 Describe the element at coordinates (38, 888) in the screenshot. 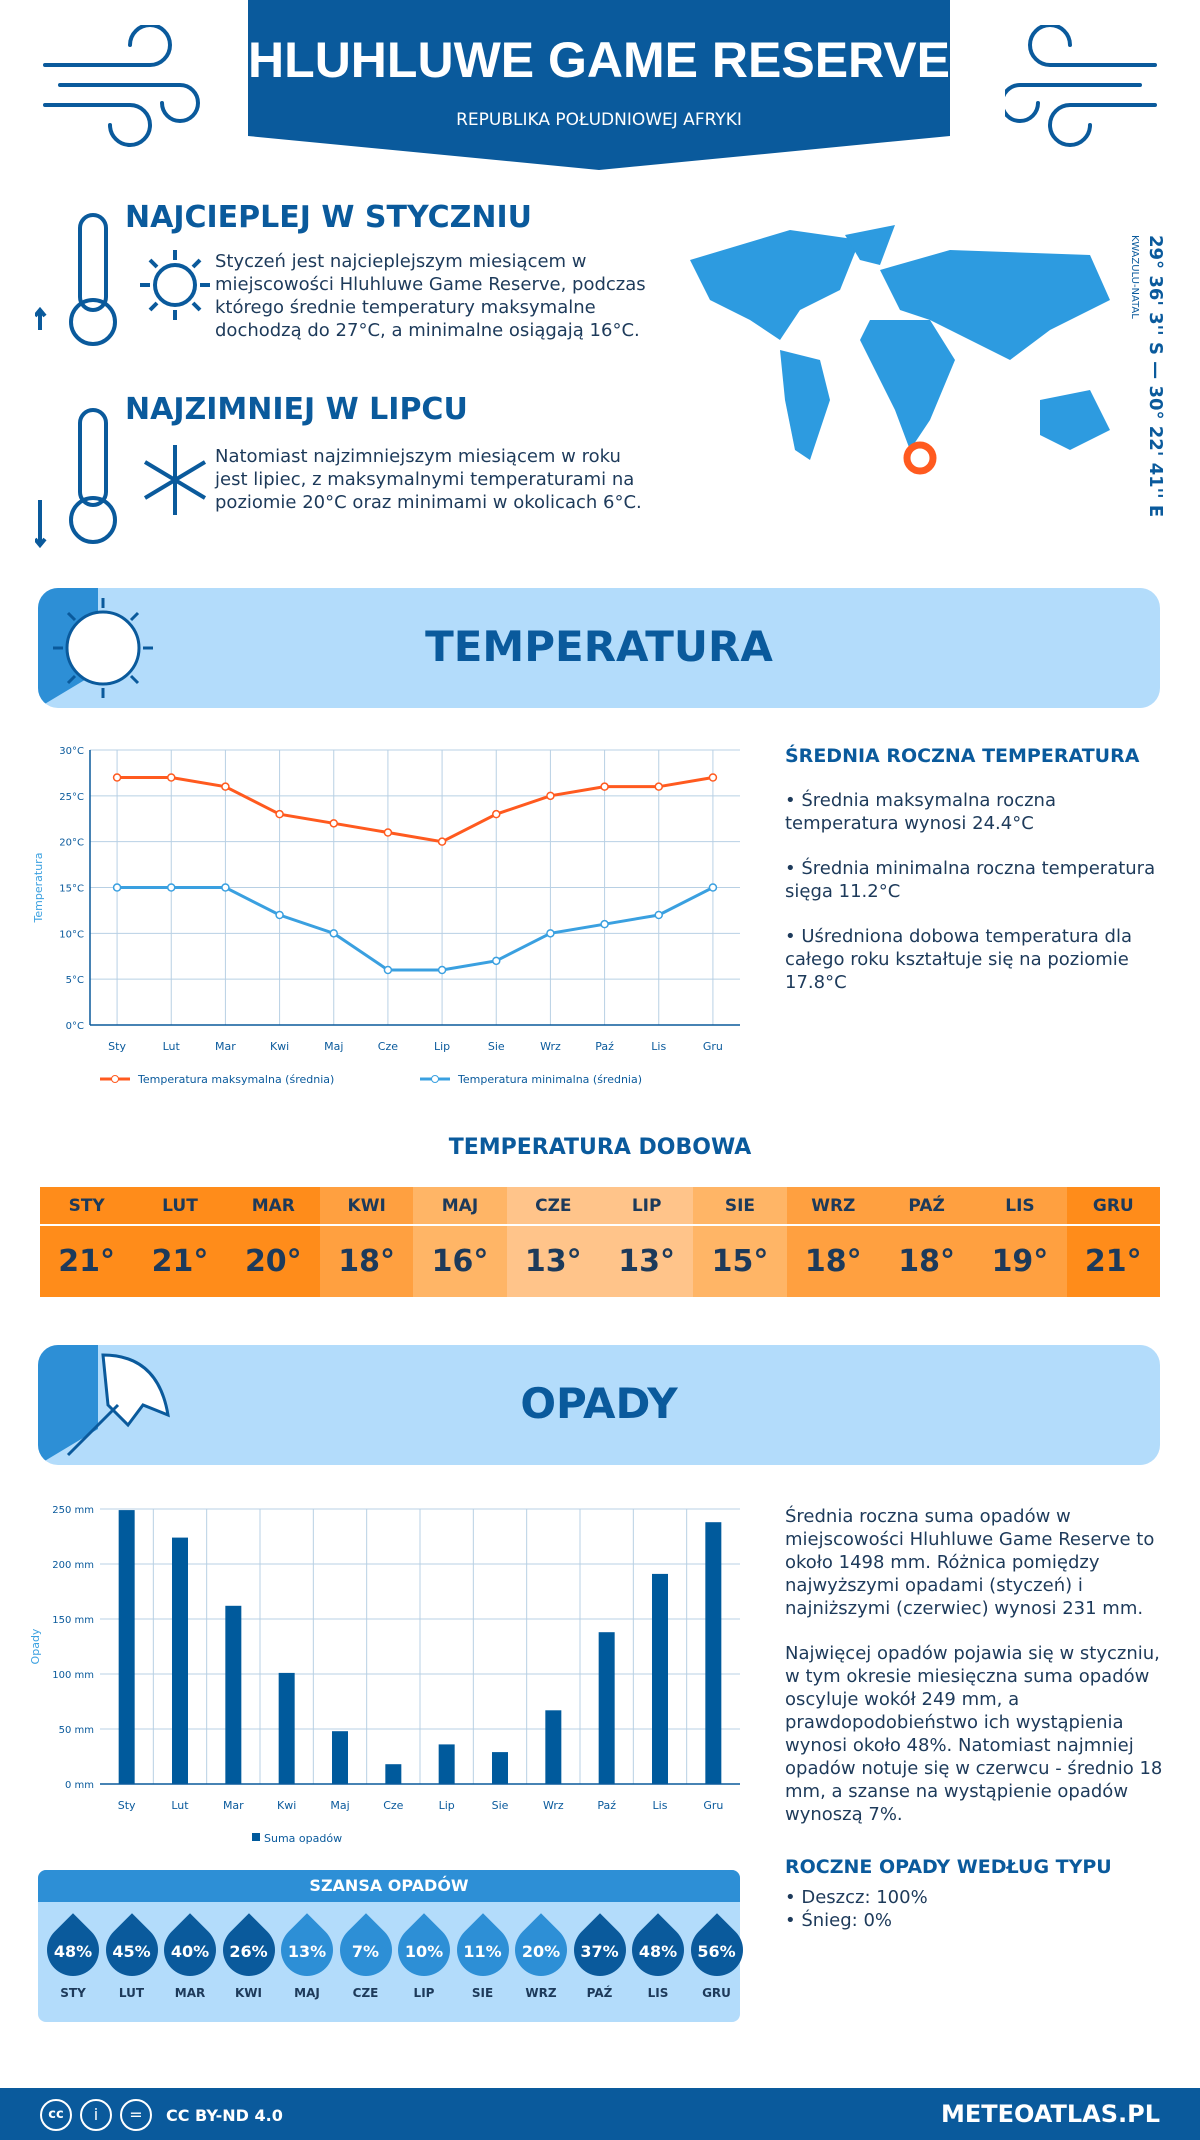

I see `y-axis-label: Temperatura` at that location.